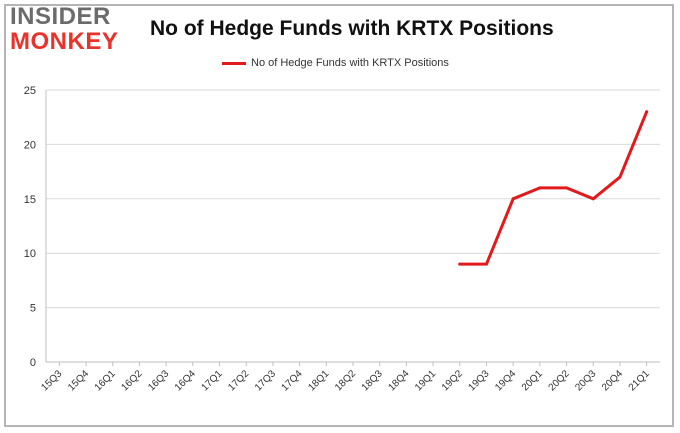 The height and width of the screenshot is (433, 680). I want to click on logo-monkey: MONKEY, so click(64, 41).